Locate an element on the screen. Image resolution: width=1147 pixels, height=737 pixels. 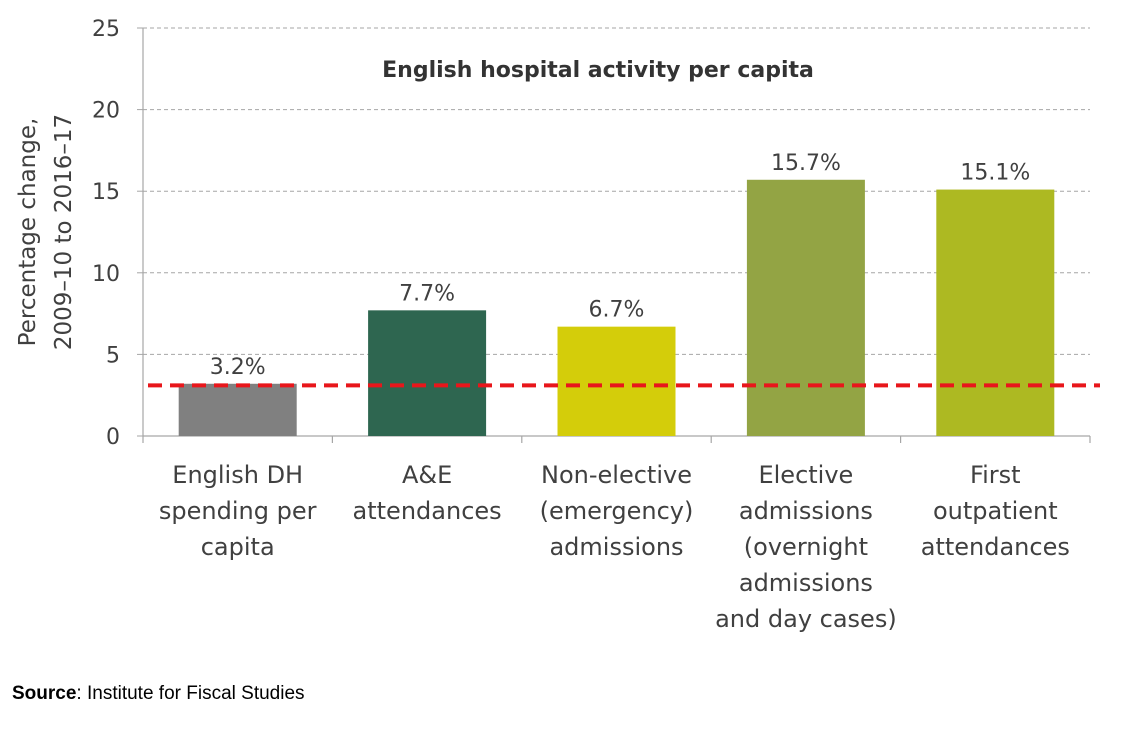
x-category-label: (emergency) is located at coordinates (617, 511).